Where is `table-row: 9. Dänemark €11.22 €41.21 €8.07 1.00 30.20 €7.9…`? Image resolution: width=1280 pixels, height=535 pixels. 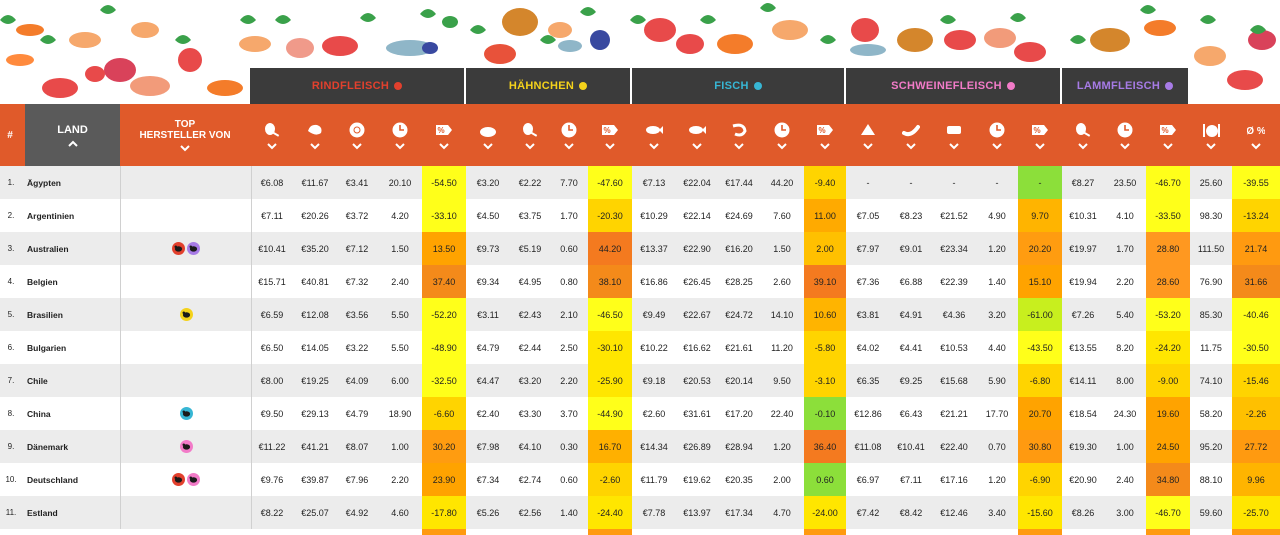
table-row: 9. Dänemark €11.22 €41.21 €8.07 1.00 30.20 €7.9… is located at coordinates (640, 446).